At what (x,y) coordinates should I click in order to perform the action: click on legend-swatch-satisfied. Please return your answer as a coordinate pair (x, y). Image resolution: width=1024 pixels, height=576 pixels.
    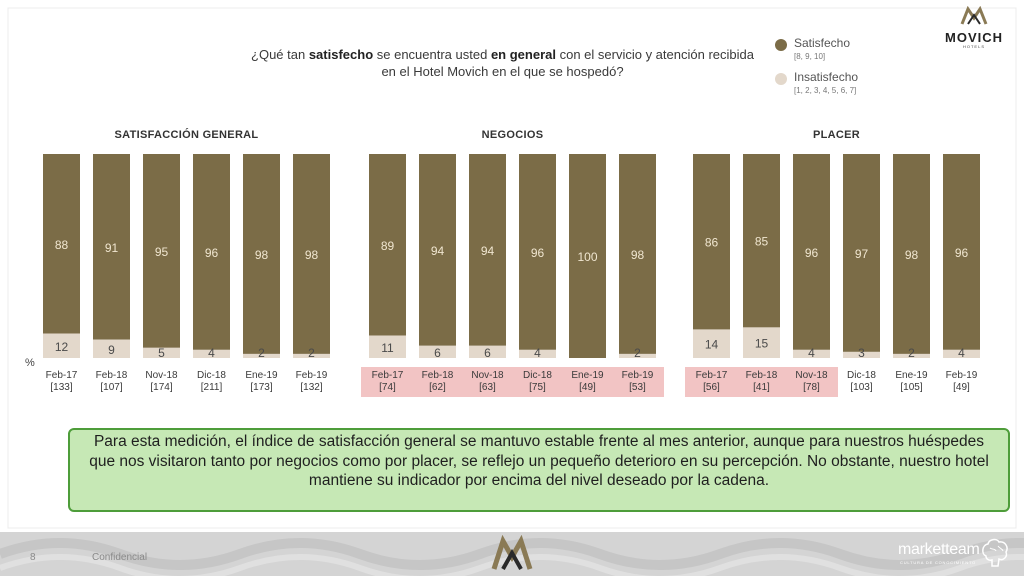
    Looking at the image, I should click on (781, 45).